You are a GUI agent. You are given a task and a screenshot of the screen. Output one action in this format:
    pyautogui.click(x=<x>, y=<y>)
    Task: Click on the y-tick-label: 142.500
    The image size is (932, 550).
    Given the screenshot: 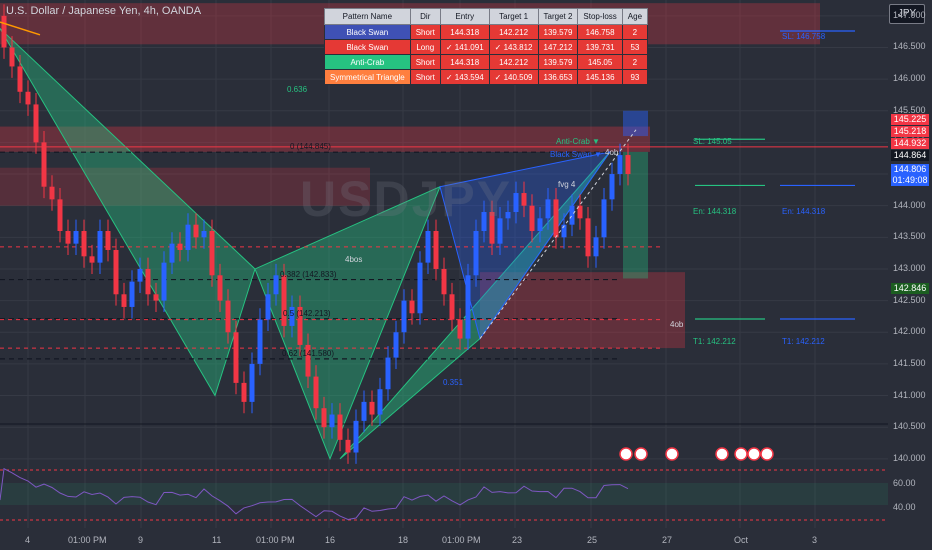 What is the action you would take?
    pyautogui.click(x=909, y=299)
    